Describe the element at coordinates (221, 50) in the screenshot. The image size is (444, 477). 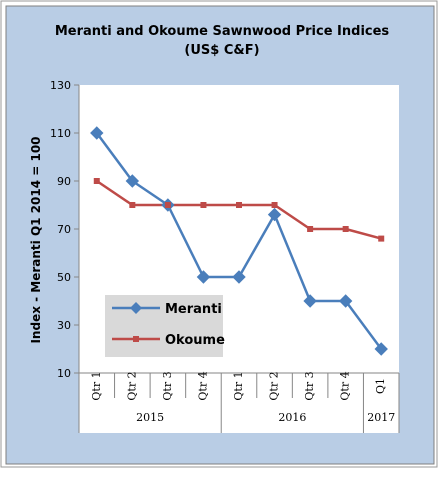
I see `chart-subtitle: (US$ C&F)` at that location.